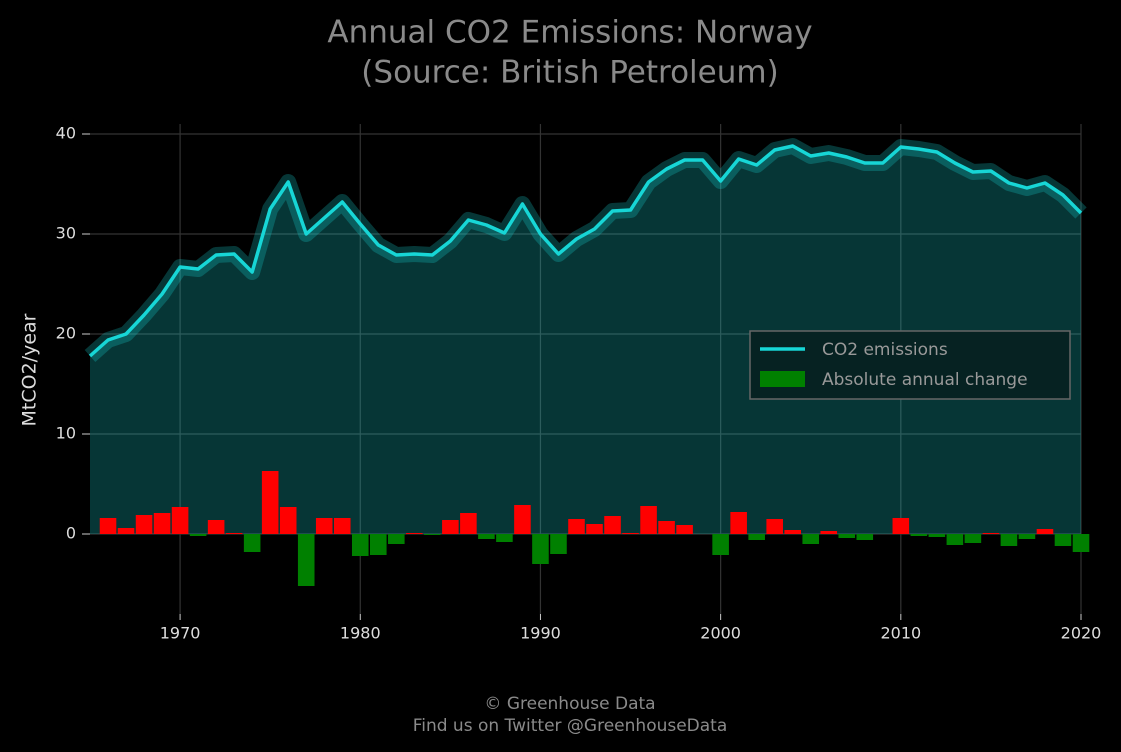  What do you see at coordinates (66, 433) in the screenshot?
I see `y-tick-label: 10` at bounding box center [66, 433].